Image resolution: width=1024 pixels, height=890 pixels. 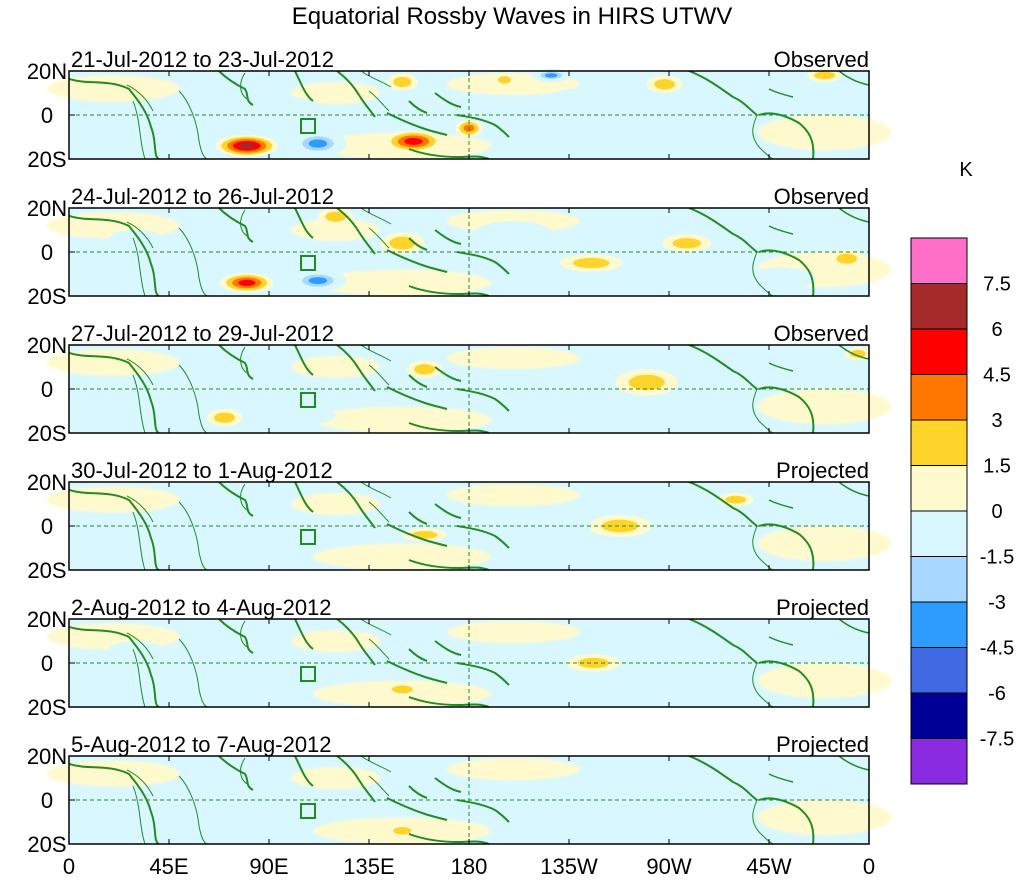 I want to click on map-panel: 20N 0 20S 5-Aug-2012 to 7-Aug-2012 Projected, so click(x=459, y=794).